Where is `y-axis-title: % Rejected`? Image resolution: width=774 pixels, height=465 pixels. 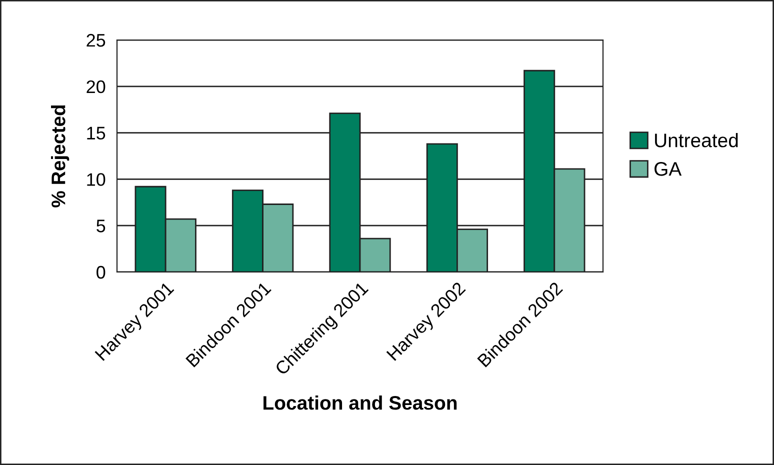
y-axis-title: % Rejected is located at coordinates (60, 156).